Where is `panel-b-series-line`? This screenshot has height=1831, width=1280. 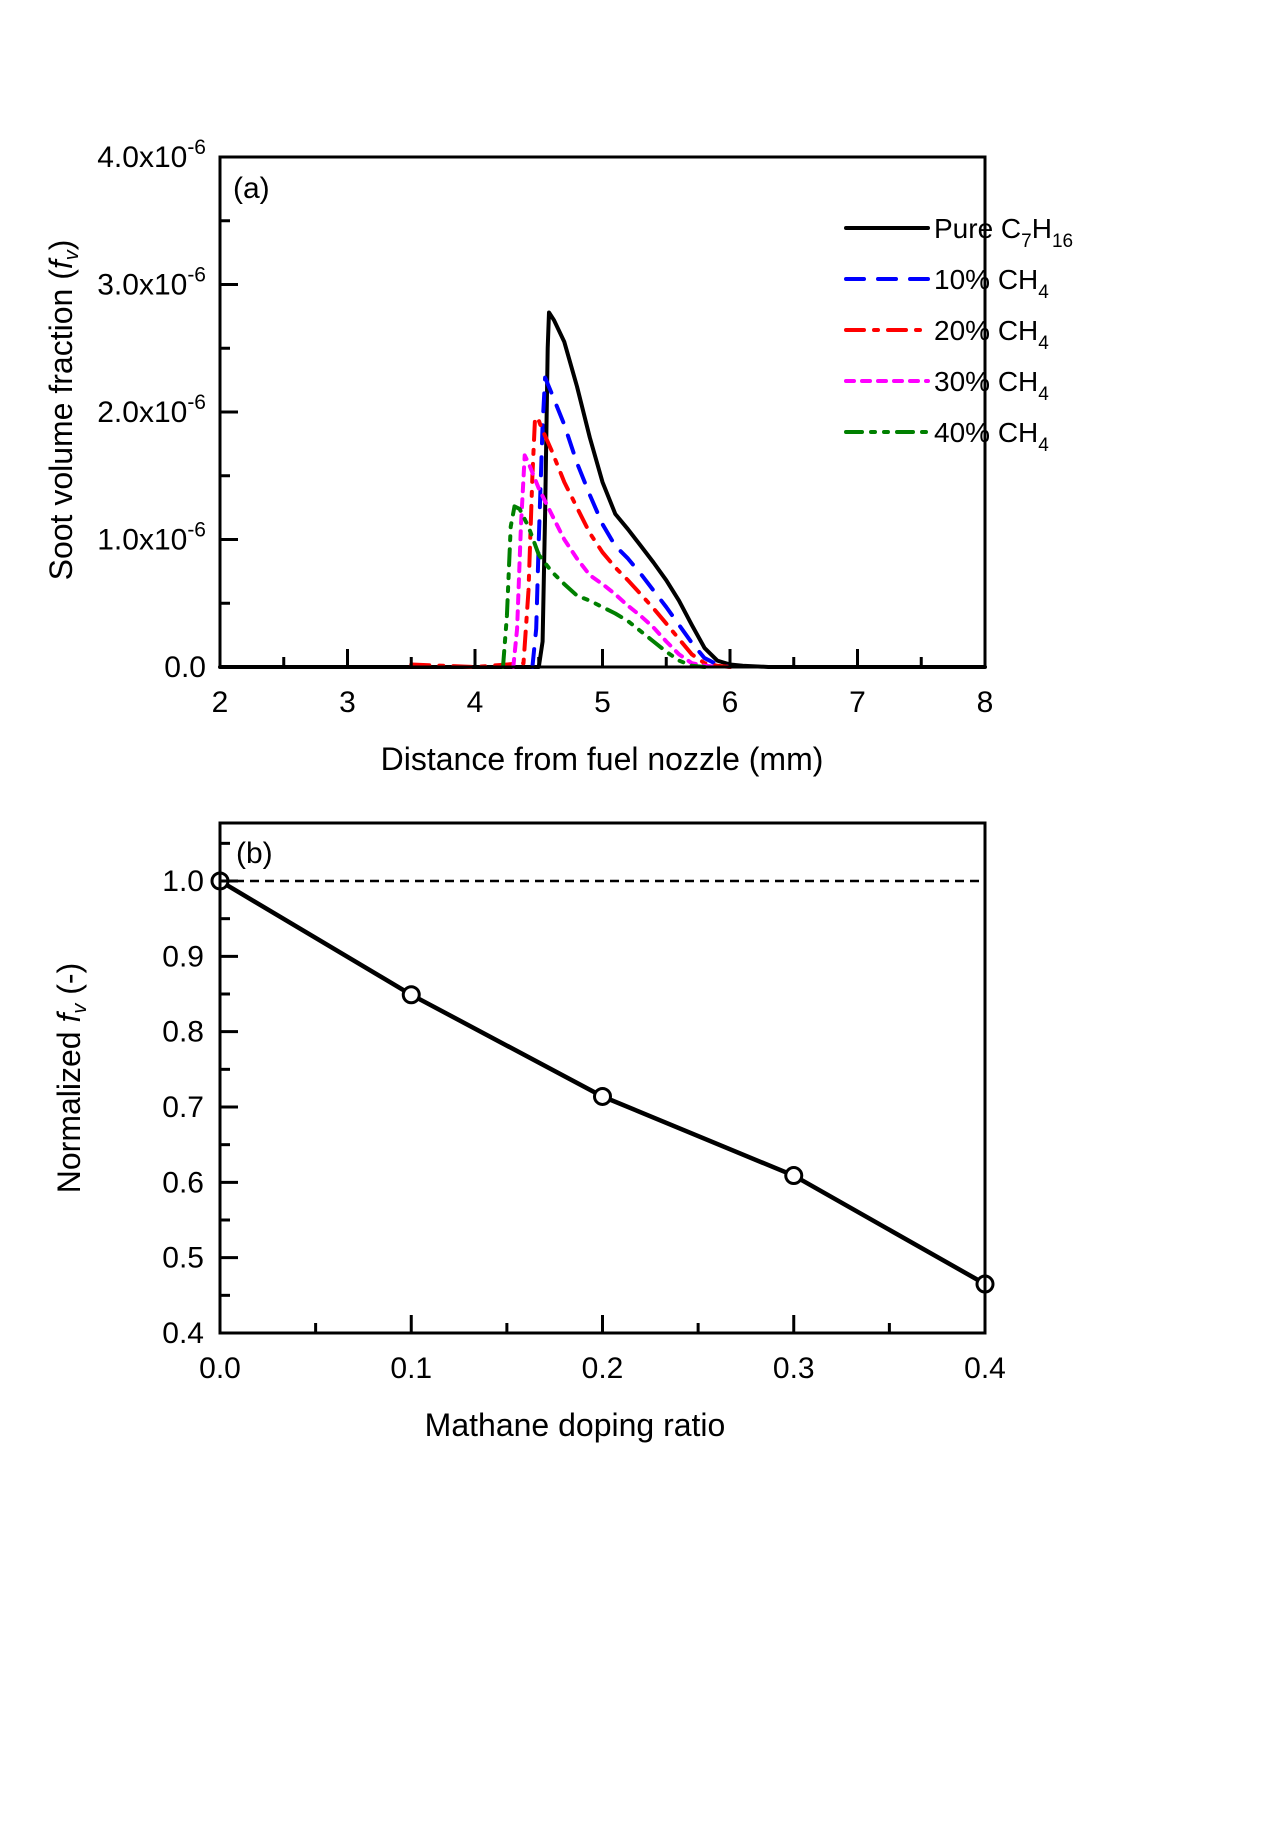
panel-b-series-line is located at coordinates (602, 1082).